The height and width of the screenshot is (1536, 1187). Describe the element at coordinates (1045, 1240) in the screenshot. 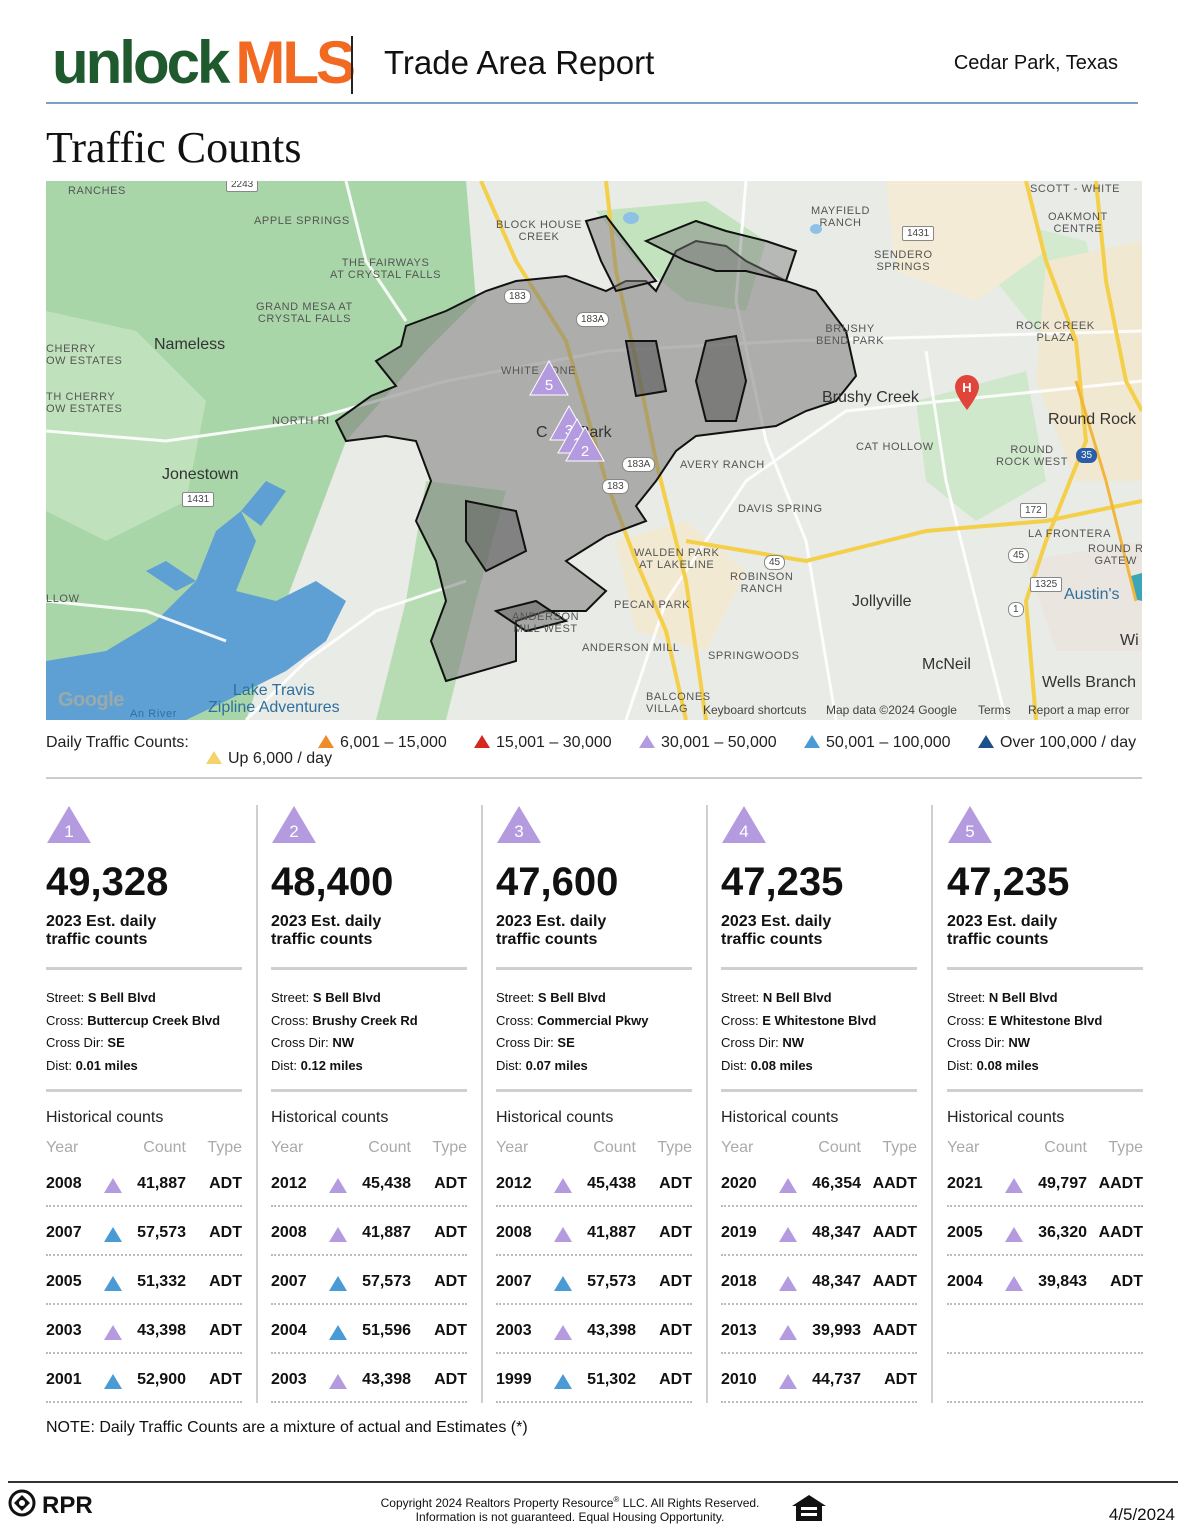

I see `history-row: 2005 36,320 AADT` at that location.